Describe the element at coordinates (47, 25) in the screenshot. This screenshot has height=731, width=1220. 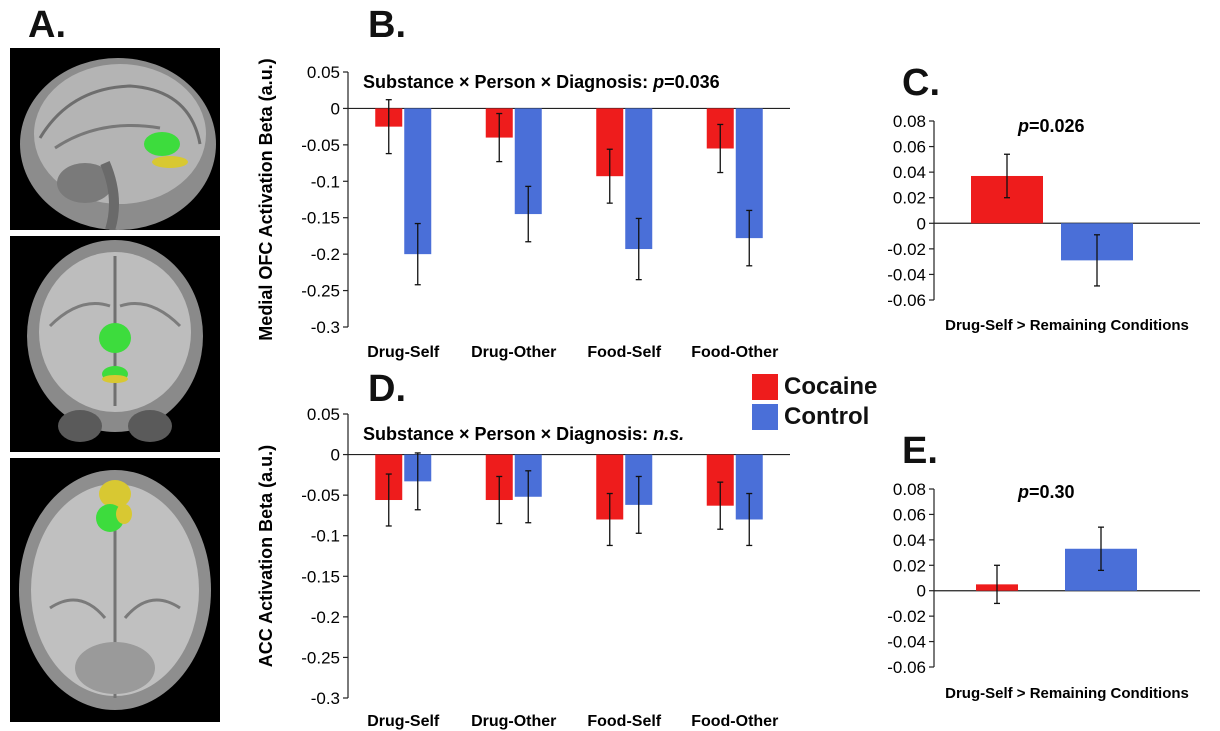
I see `panel-letter-a: A.` at that location.